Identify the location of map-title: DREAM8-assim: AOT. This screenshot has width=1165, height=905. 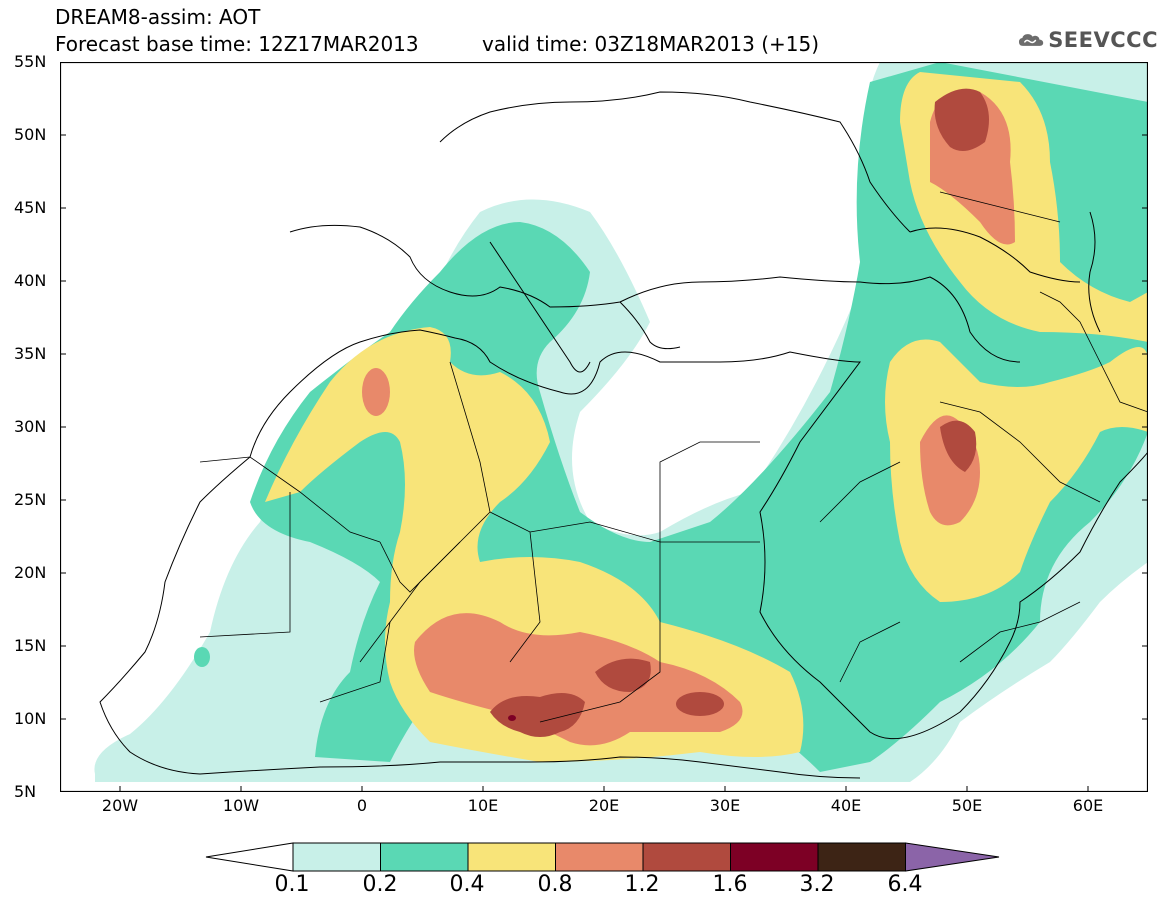
(158, 17).